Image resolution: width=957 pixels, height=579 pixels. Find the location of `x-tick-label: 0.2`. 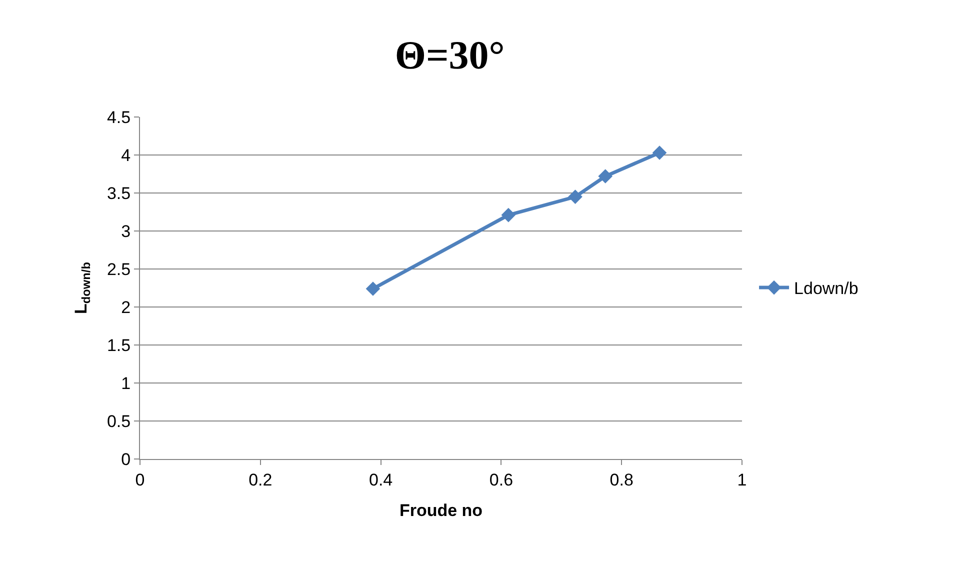

x-tick-label: 0.2 is located at coordinates (260, 480).